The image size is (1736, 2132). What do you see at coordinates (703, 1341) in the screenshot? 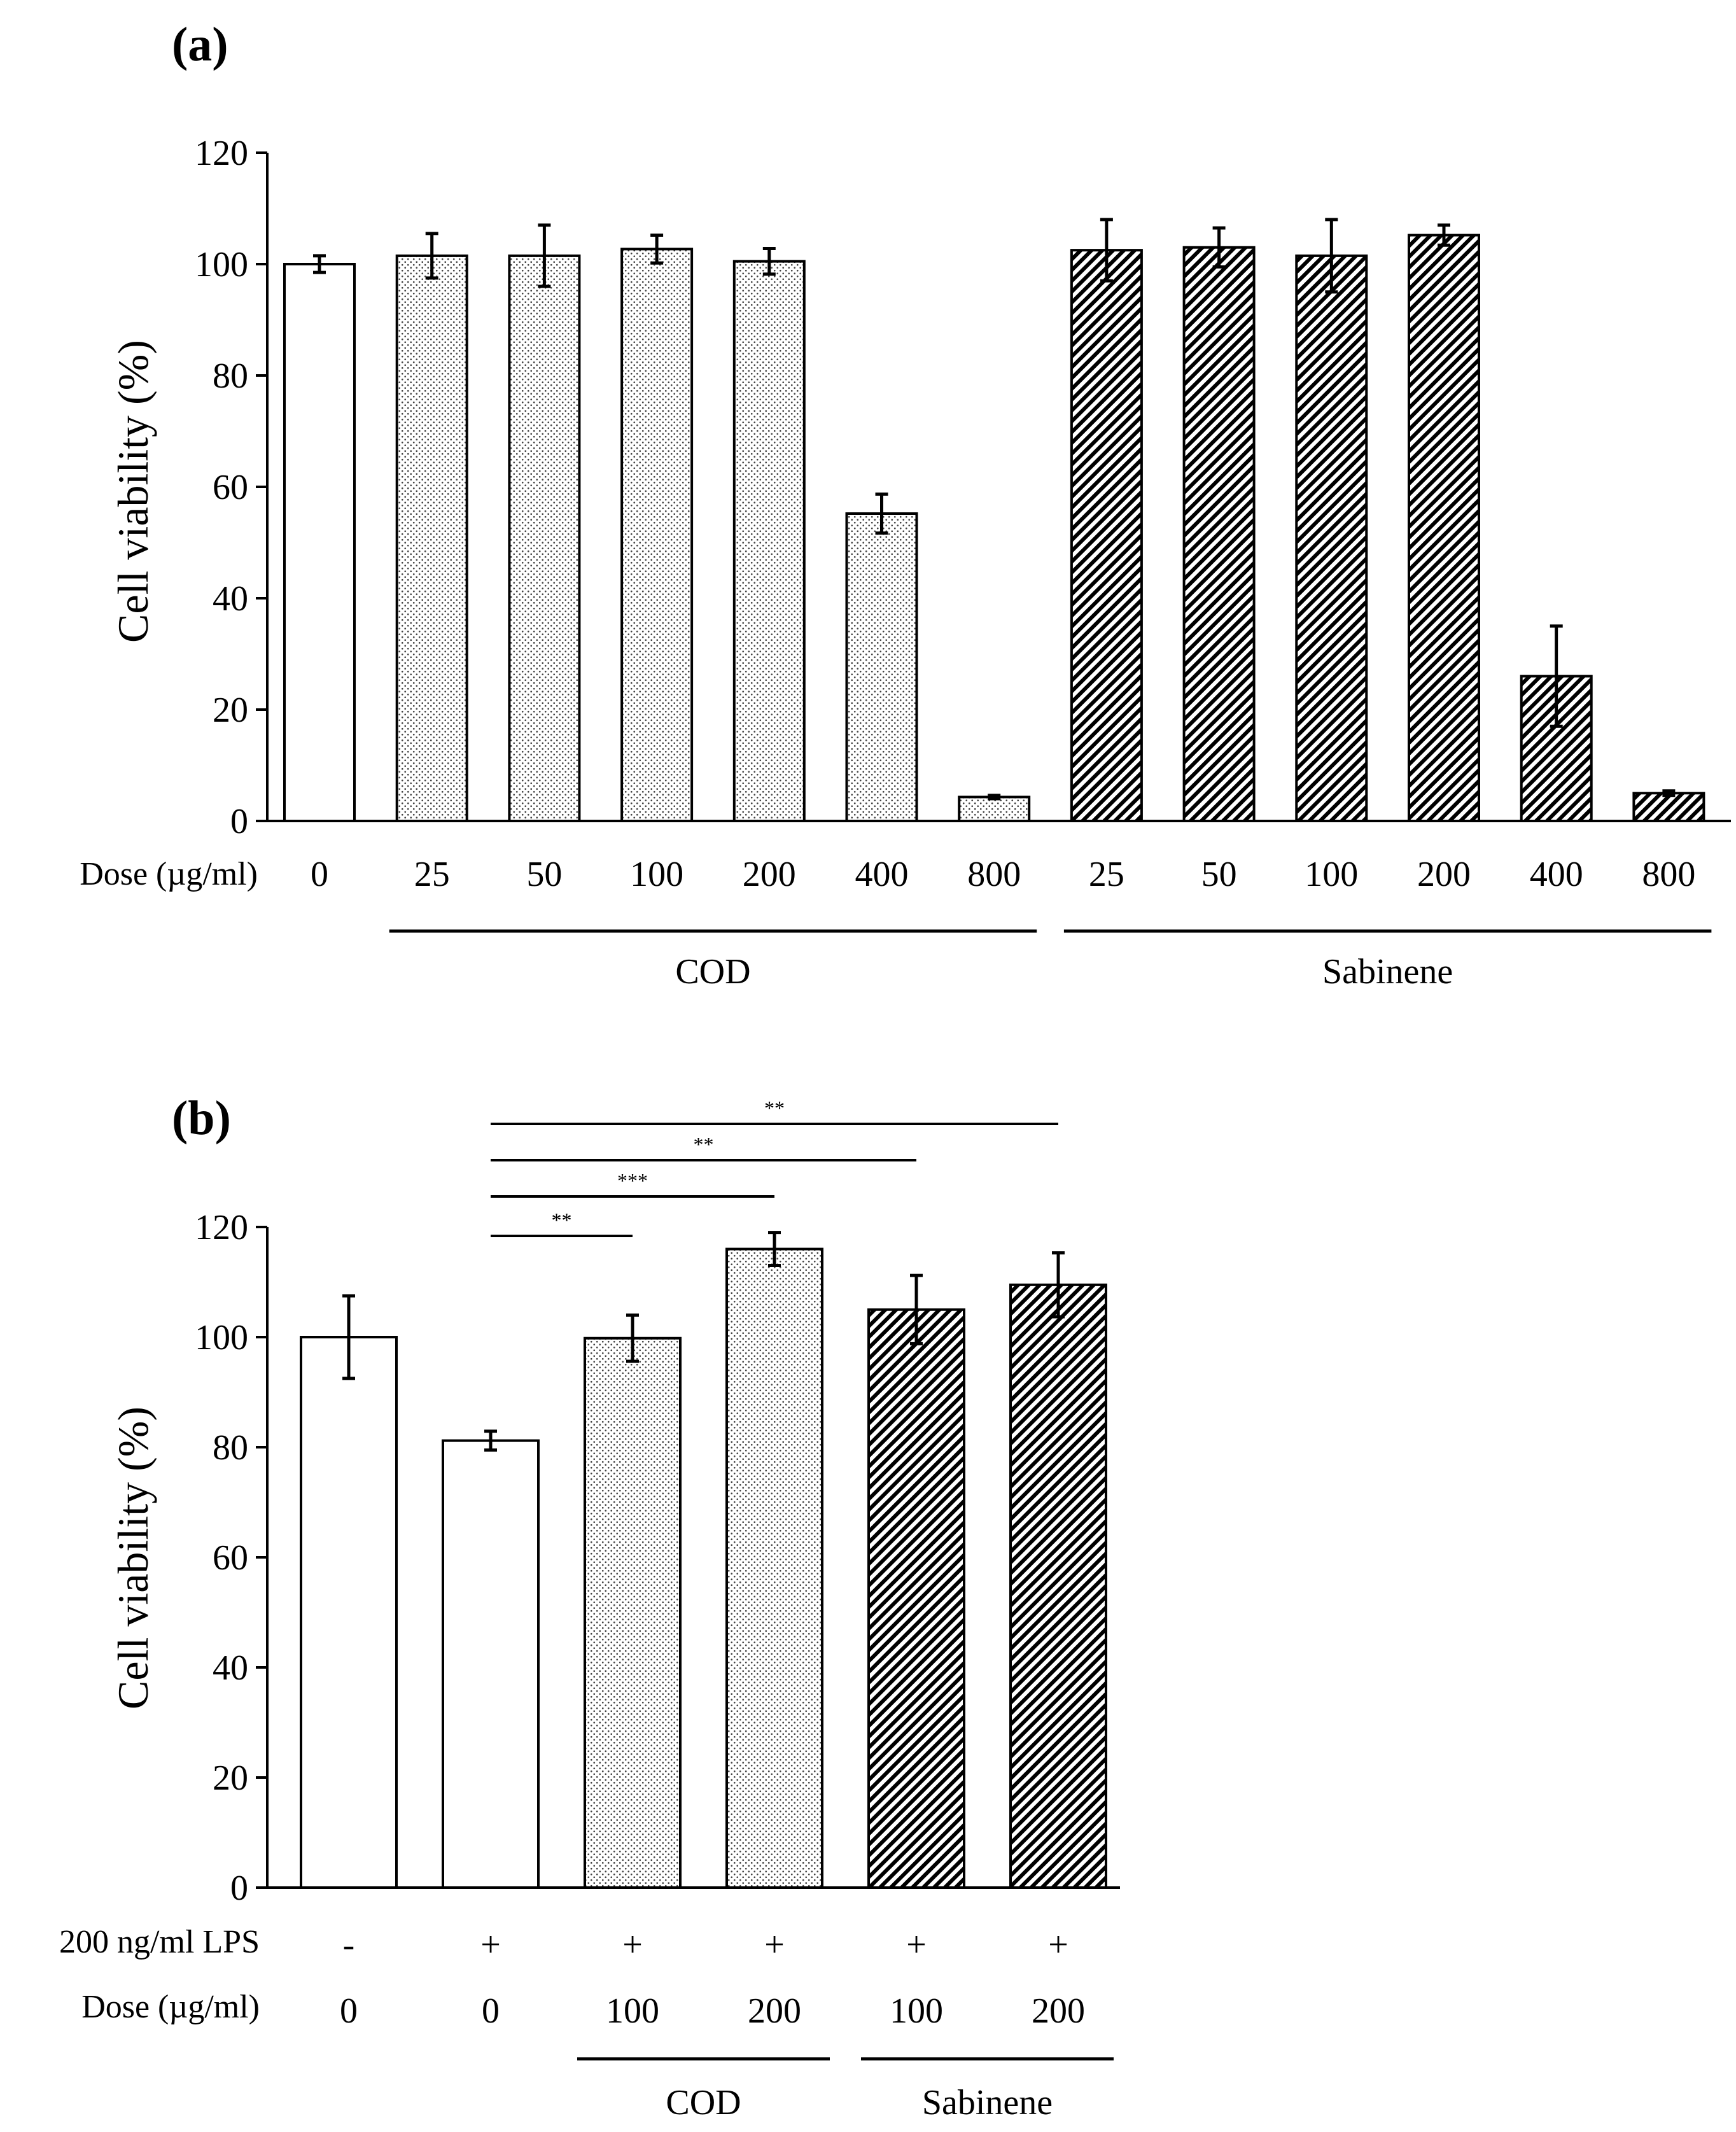
I see `panel-b-error-bars` at bounding box center [703, 1341].